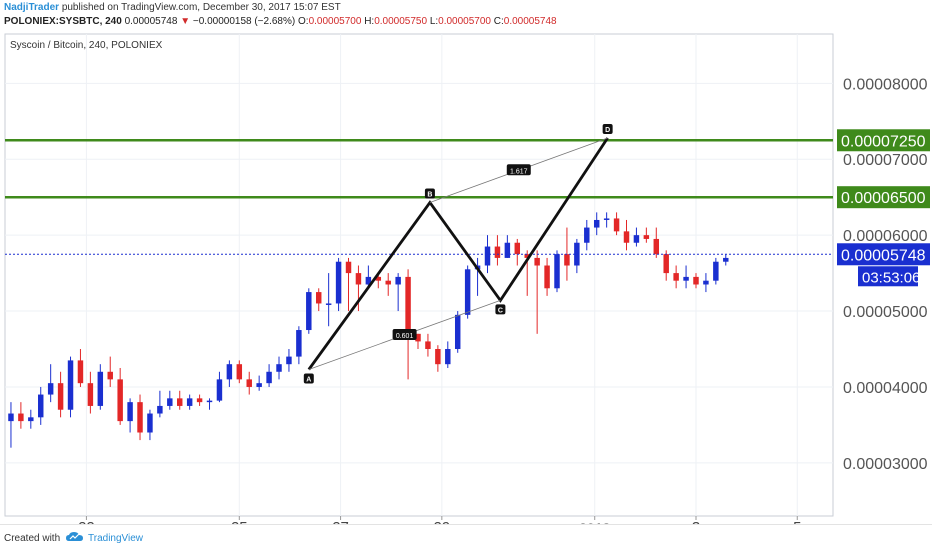 This screenshot has height=551, width=932. I want to click on horizontal-level-label: 0.00006500, so click(883, 198).